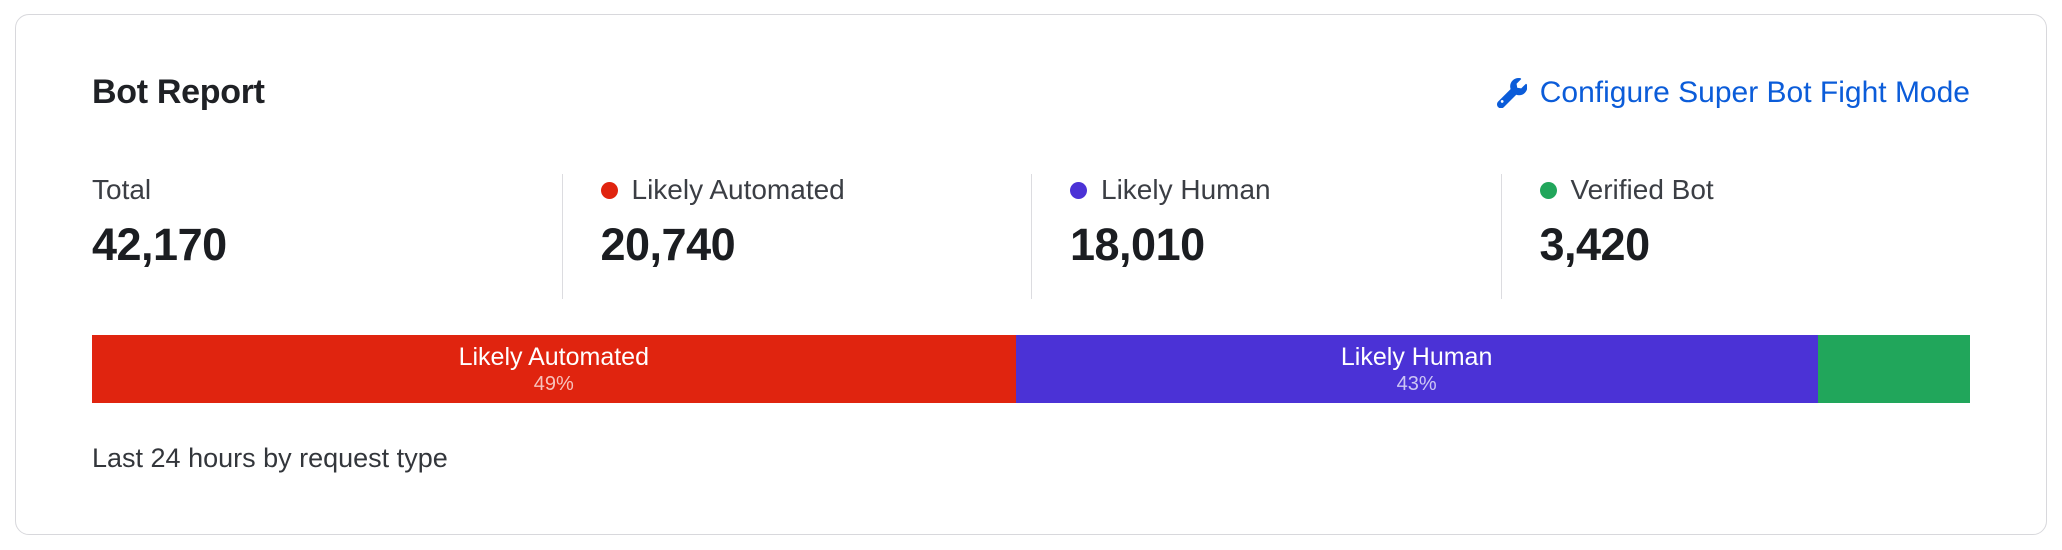 The height and width of the screenshot is (550, 2062). Describe the element at coordinates (1642, 189) in the screenshot. I see `stat-label-text: Verified Bot` at that location.